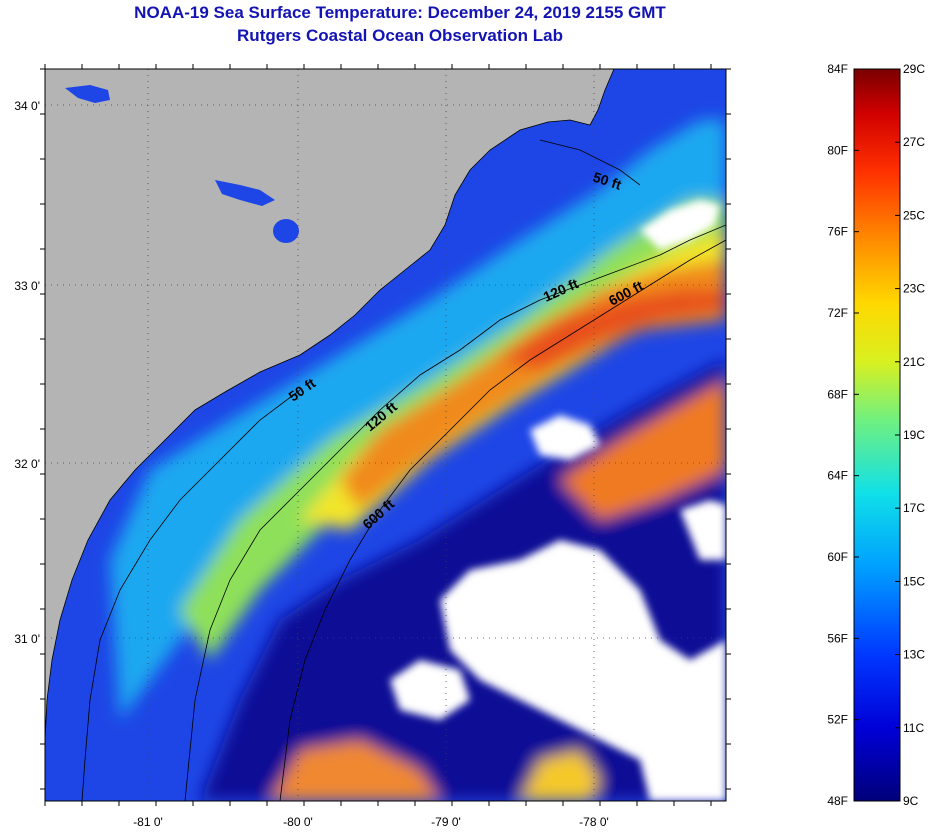 This screenshot has width=928, height=832. What do you see at coordinates (613, 330) in the screenshot?
I see `gulfstream-red-core` at bounding box center [613, 330].